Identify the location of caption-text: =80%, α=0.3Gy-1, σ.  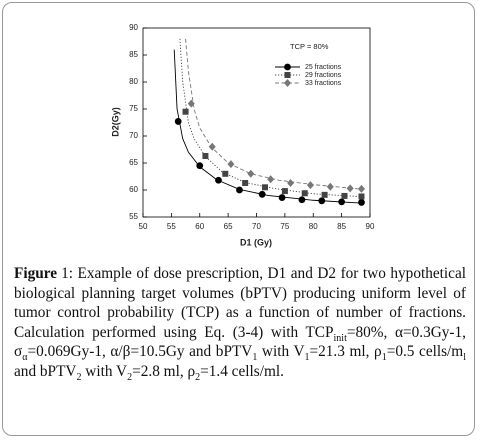
(240, 342).